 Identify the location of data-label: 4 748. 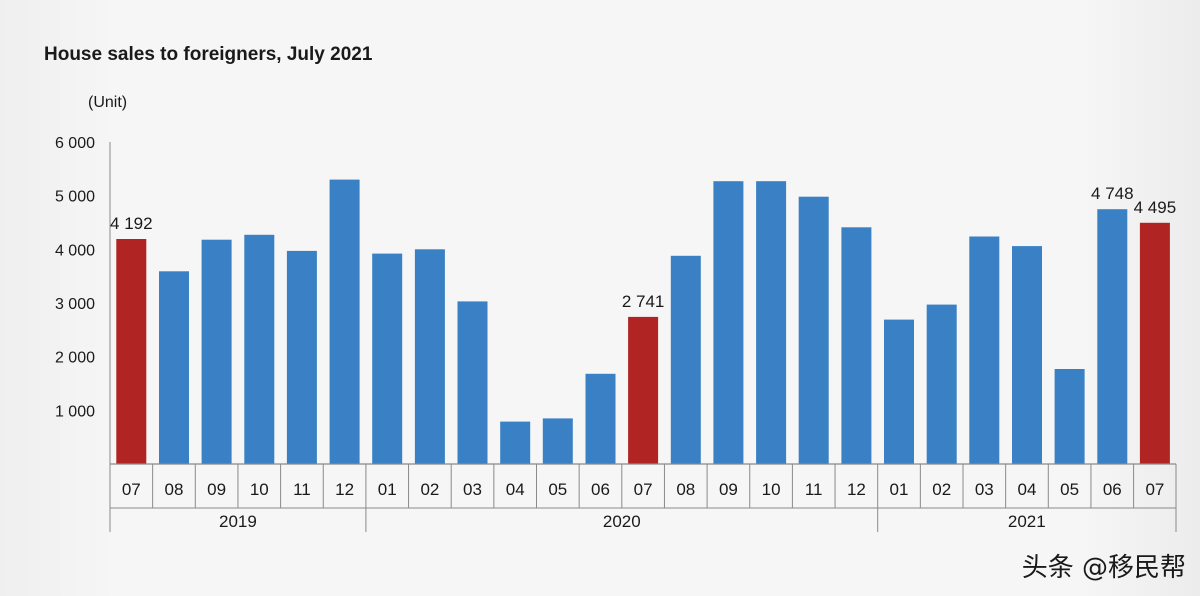
(1112, 193).